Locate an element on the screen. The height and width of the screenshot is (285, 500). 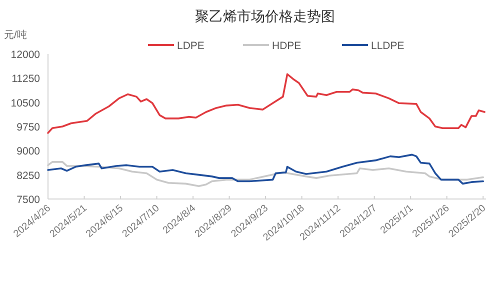
ytick: 12000 is located at coordinates (25, 55).